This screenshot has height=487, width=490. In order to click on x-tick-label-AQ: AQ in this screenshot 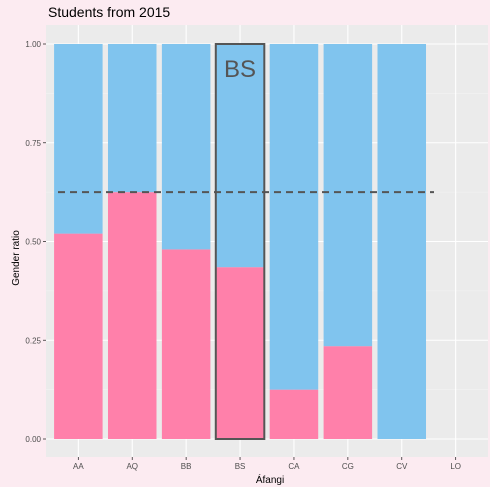, I will do `click(132, 466)`.